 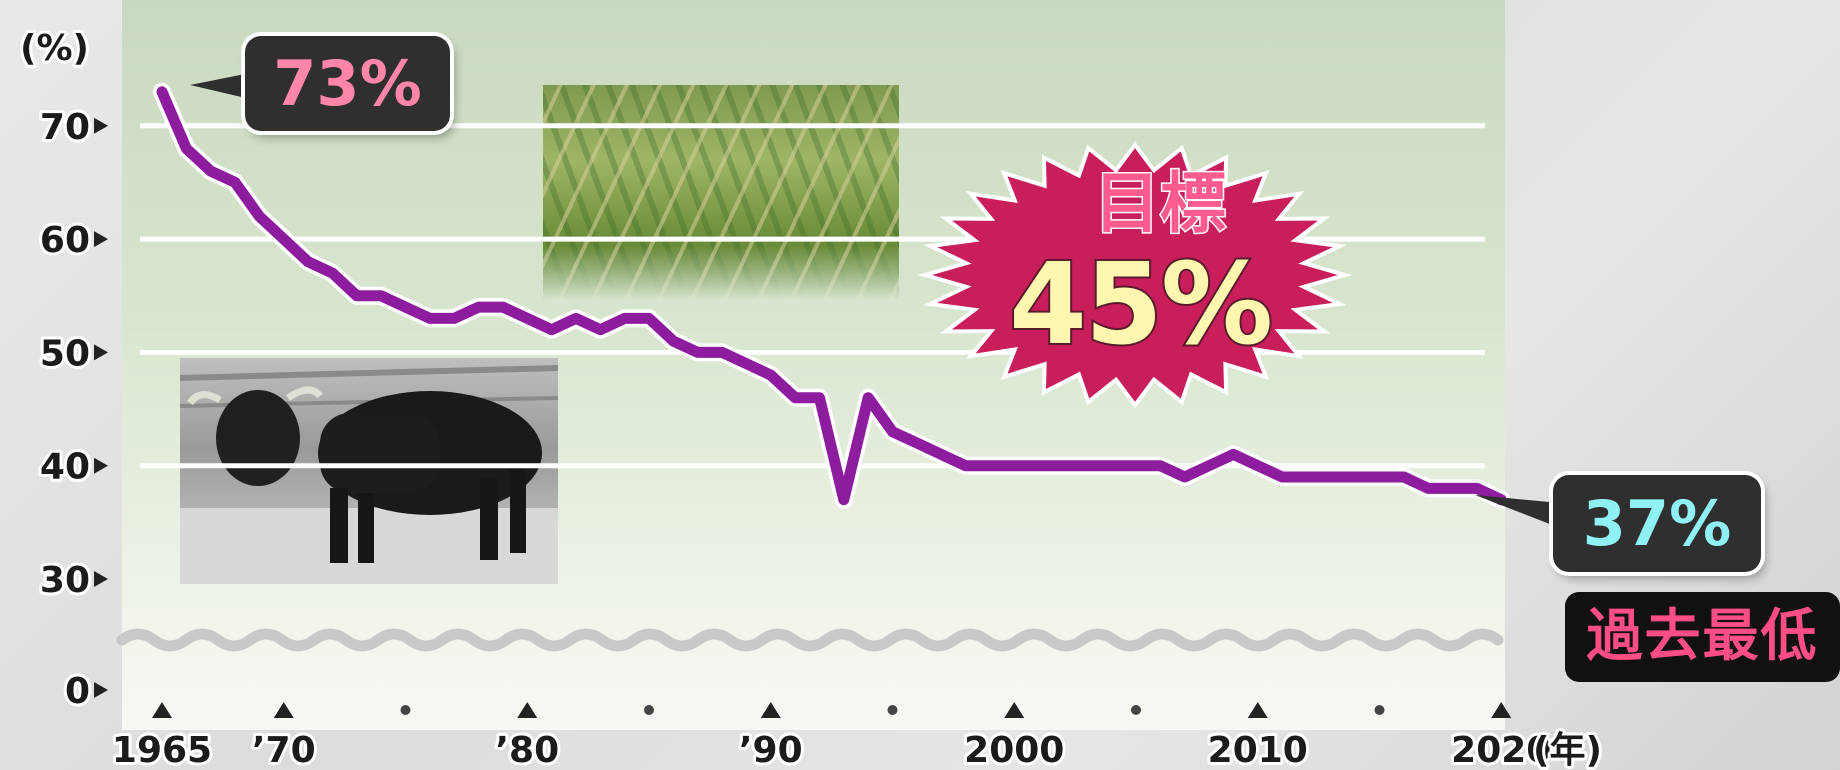 What do you see at coordinates (220, 86) in the screenshot?
I see `callout-pointer-start` at bounding box center [220, 86].